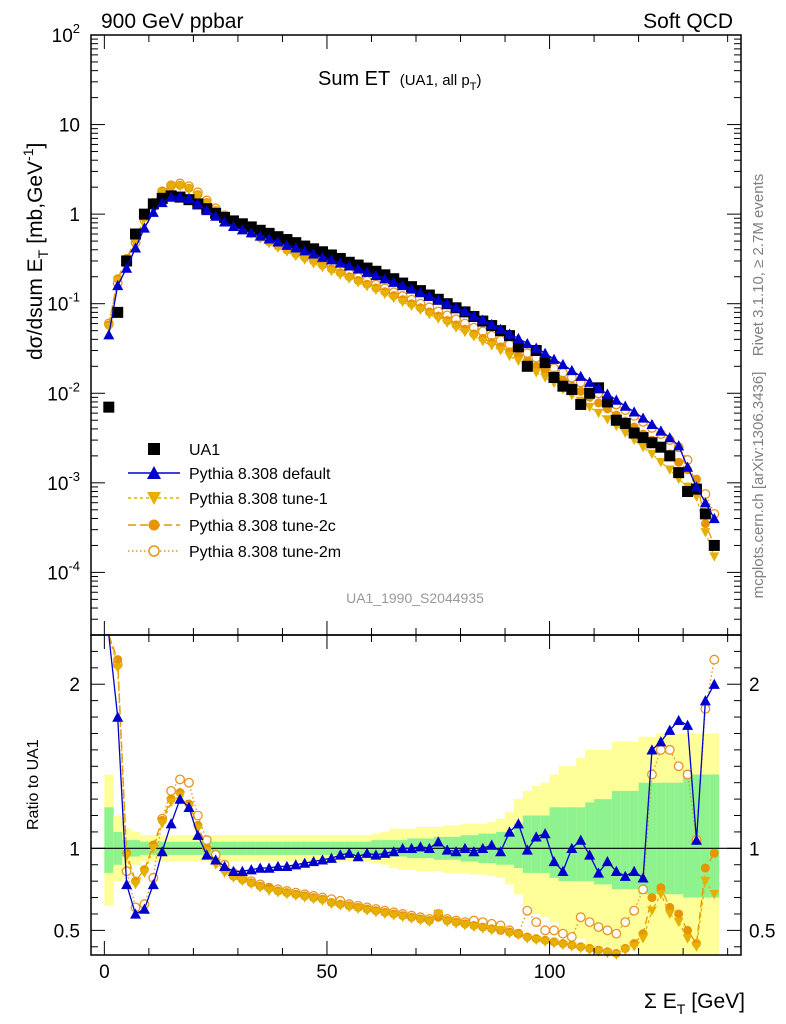 The image size is (786, 1024). I want to click on legend-entry-tune2c: Pythia 8.308 tune-2c, so click(232, 526).